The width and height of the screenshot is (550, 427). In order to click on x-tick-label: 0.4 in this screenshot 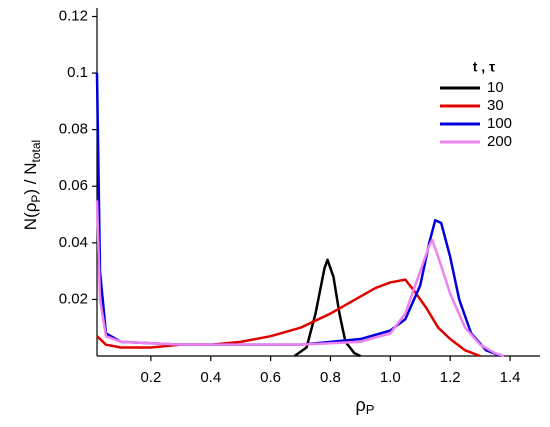, I will do `click(210, 377)`.